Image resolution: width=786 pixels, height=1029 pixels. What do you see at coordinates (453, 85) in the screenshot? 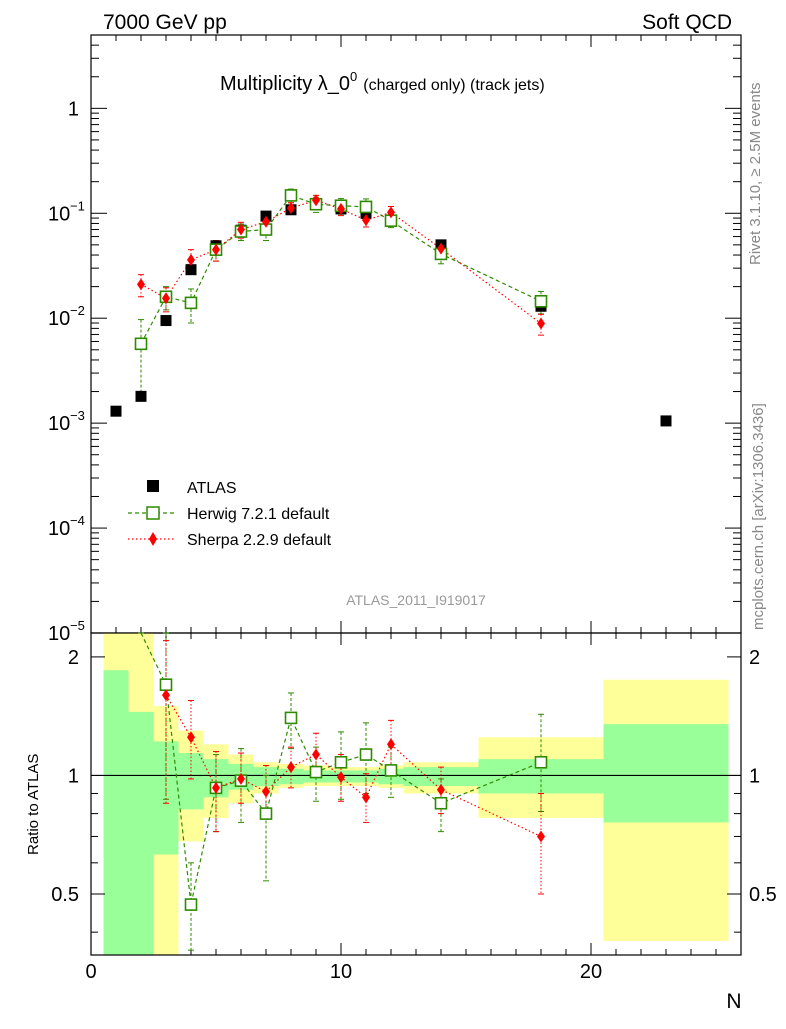
I see `plot-title-small: (charged only) (track jets)` at bounding box center [453, 85].